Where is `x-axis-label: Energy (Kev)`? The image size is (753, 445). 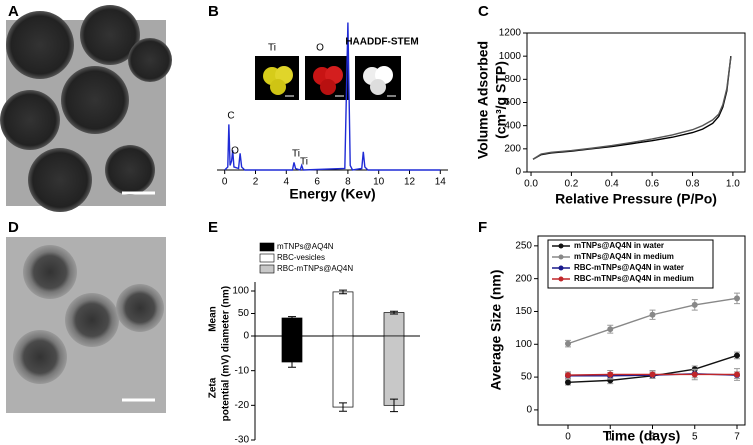
x-axis-label: Energy (Kev) is located at coordinates (332, 194).